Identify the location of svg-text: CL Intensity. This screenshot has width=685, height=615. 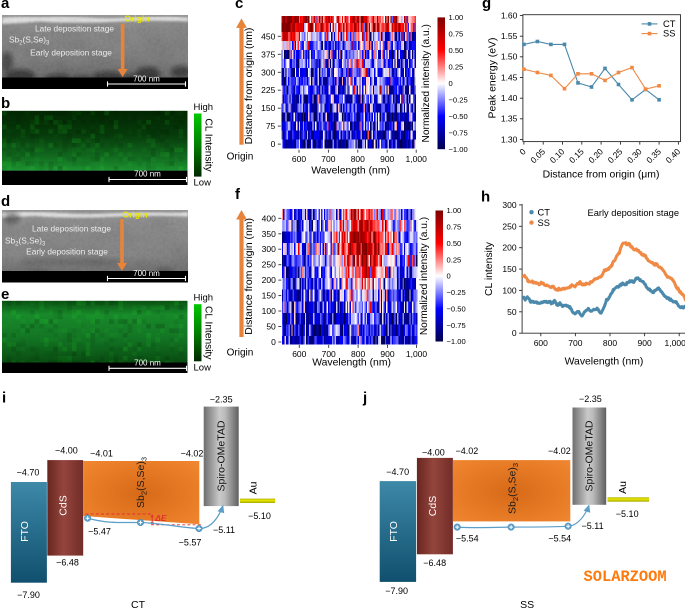
(208, 145).